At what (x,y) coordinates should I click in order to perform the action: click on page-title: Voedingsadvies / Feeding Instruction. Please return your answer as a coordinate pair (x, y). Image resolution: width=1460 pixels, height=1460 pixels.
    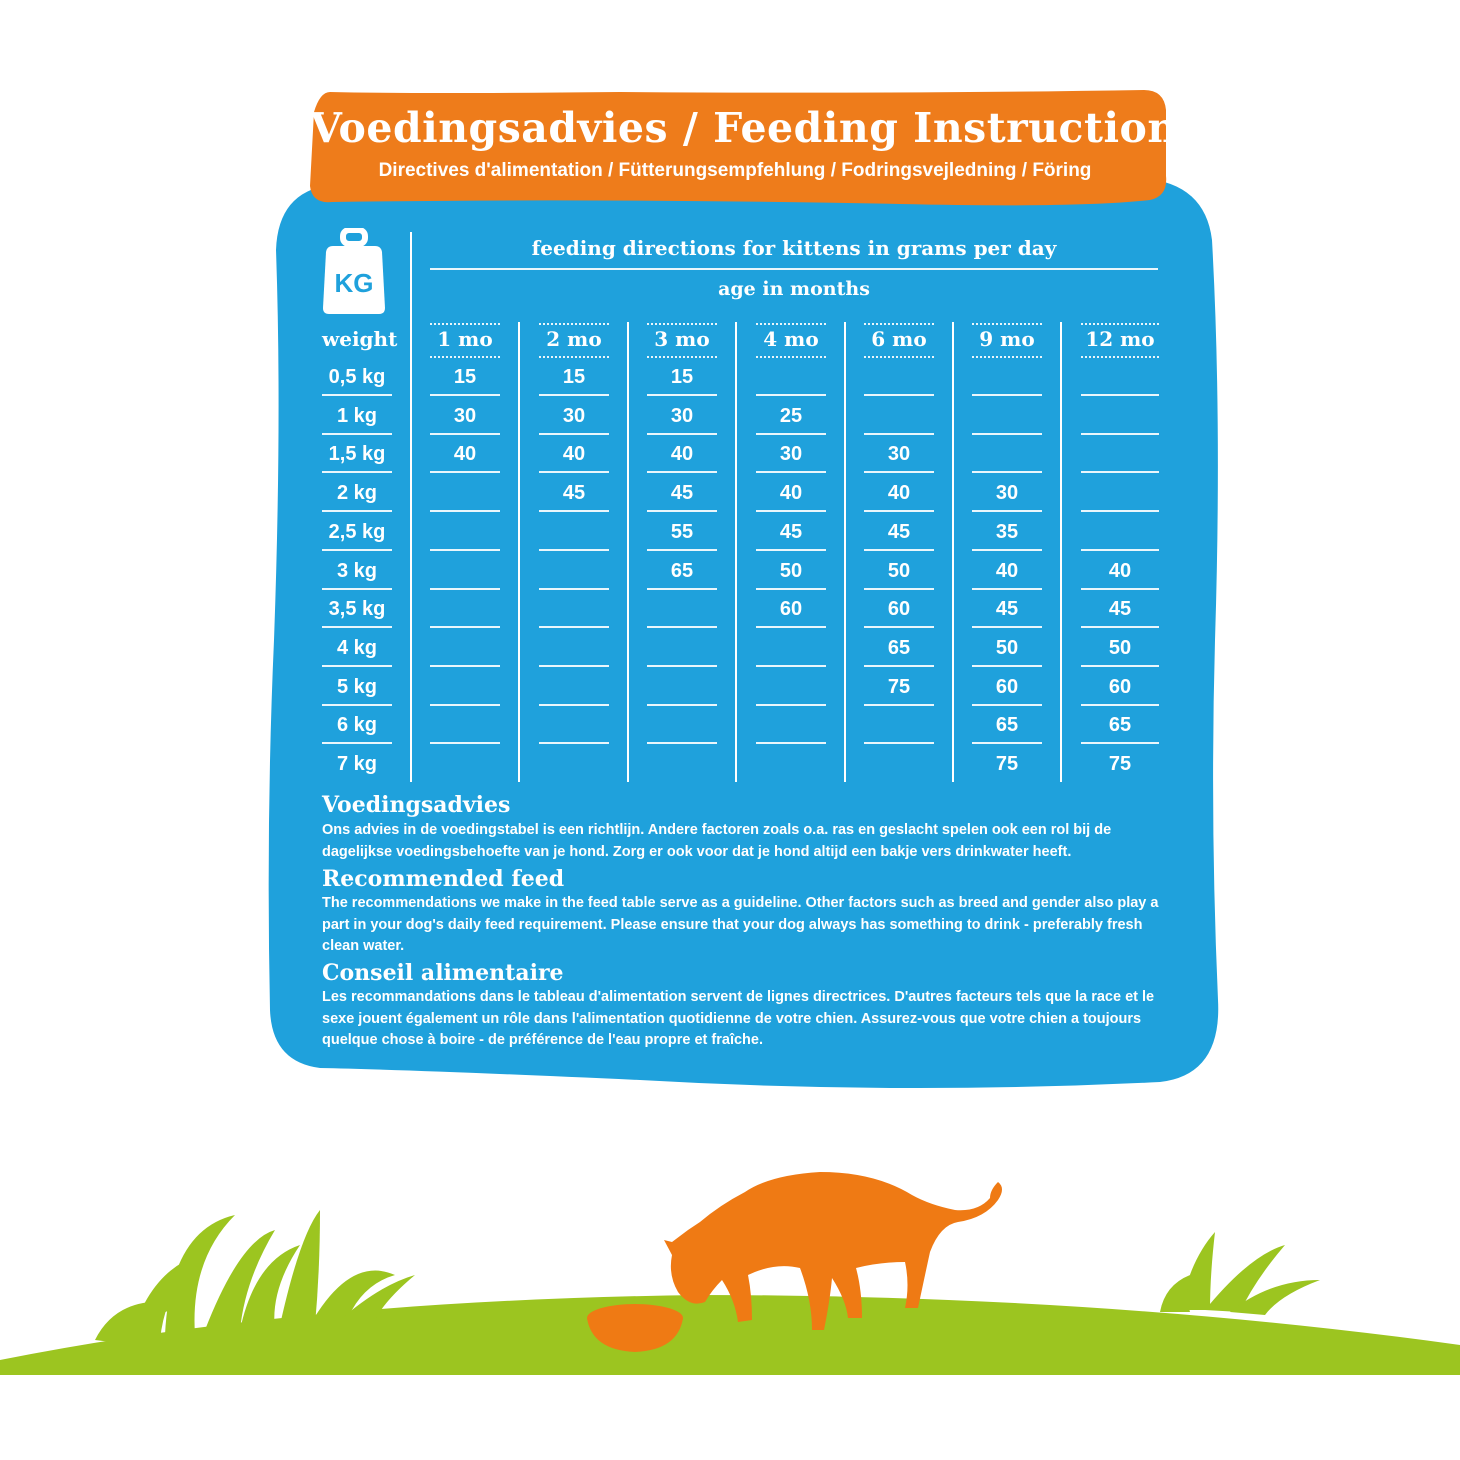
    Looking at the image, I should click on (744, 128).